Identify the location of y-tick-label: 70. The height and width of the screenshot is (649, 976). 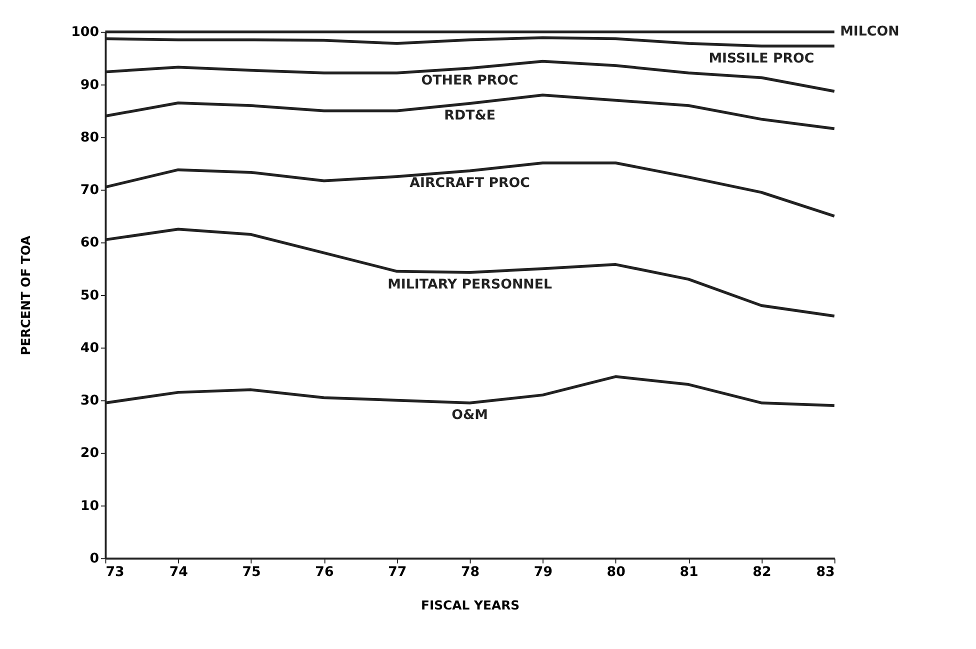
(90, 190).